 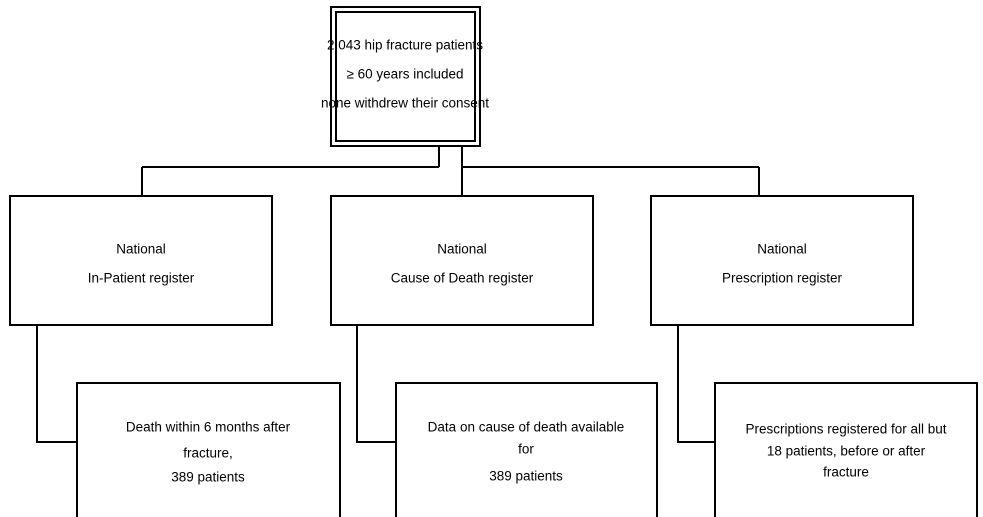 What do you see at coordinates (846, 472) in the screenshot?
I see `node-text: fracture` at bounding box center [846, 472].